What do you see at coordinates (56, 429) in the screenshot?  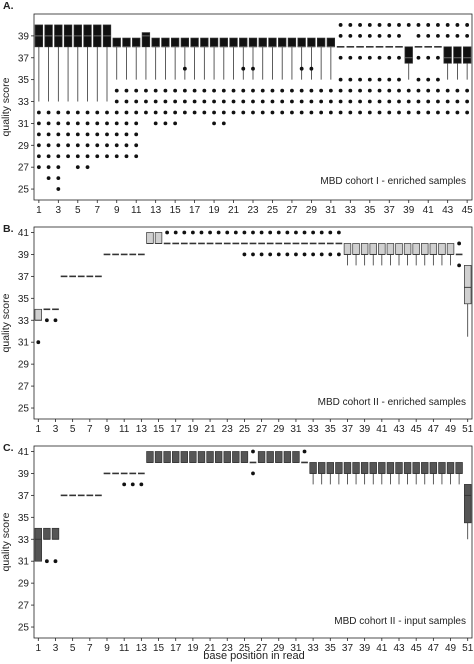 I see `panel-b-xtick-label: 3` at bounding box center [56, 429].